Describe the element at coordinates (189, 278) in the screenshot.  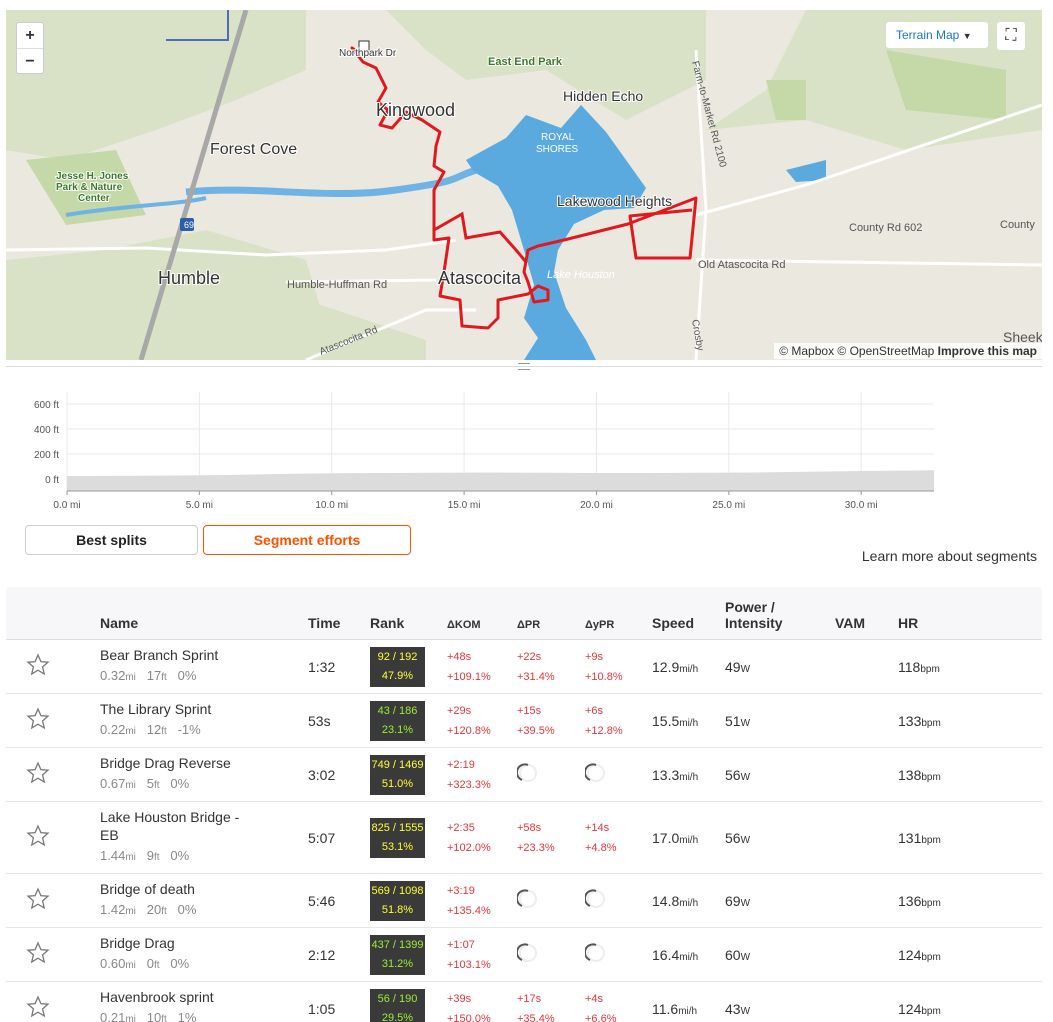
I see `map-label: Humble` at that location.